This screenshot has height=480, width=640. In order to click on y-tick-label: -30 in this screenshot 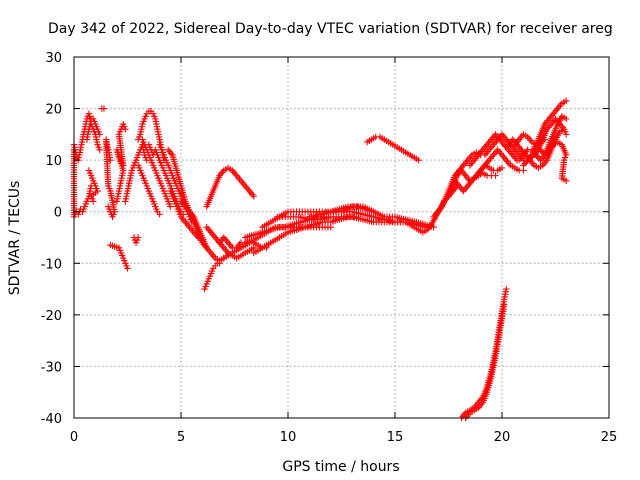, I will do `click(51, 367)`.